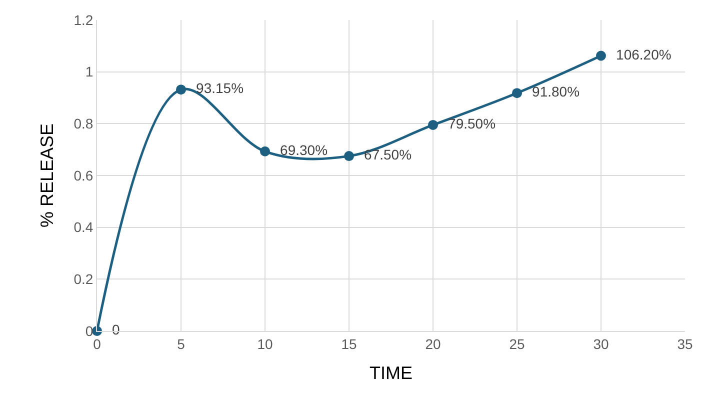 Image resolution: width=705 pixels, height=405 pixels. I want to click on data-label: 69.30%, so click(300, 150).